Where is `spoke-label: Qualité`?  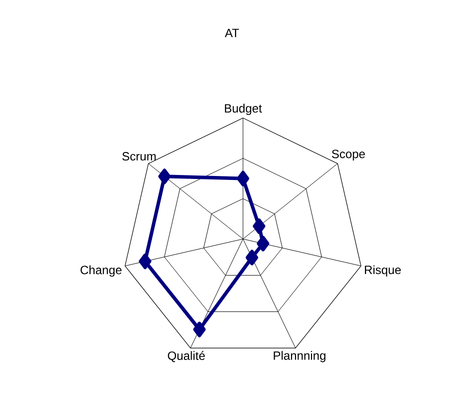 spoke-label: Qualité is located at coordinates (186, 356).